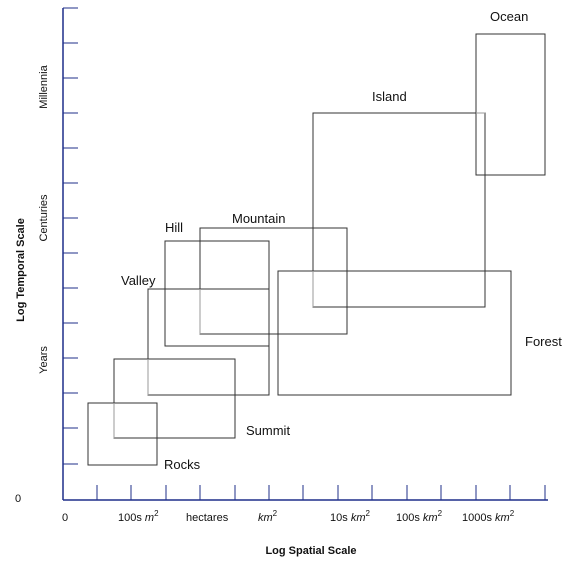 This screenshot has width=574, height=562. Describe the element at coordinates (182, 464) in the screenshot. I see `rocks-label: Rocks` at that location.